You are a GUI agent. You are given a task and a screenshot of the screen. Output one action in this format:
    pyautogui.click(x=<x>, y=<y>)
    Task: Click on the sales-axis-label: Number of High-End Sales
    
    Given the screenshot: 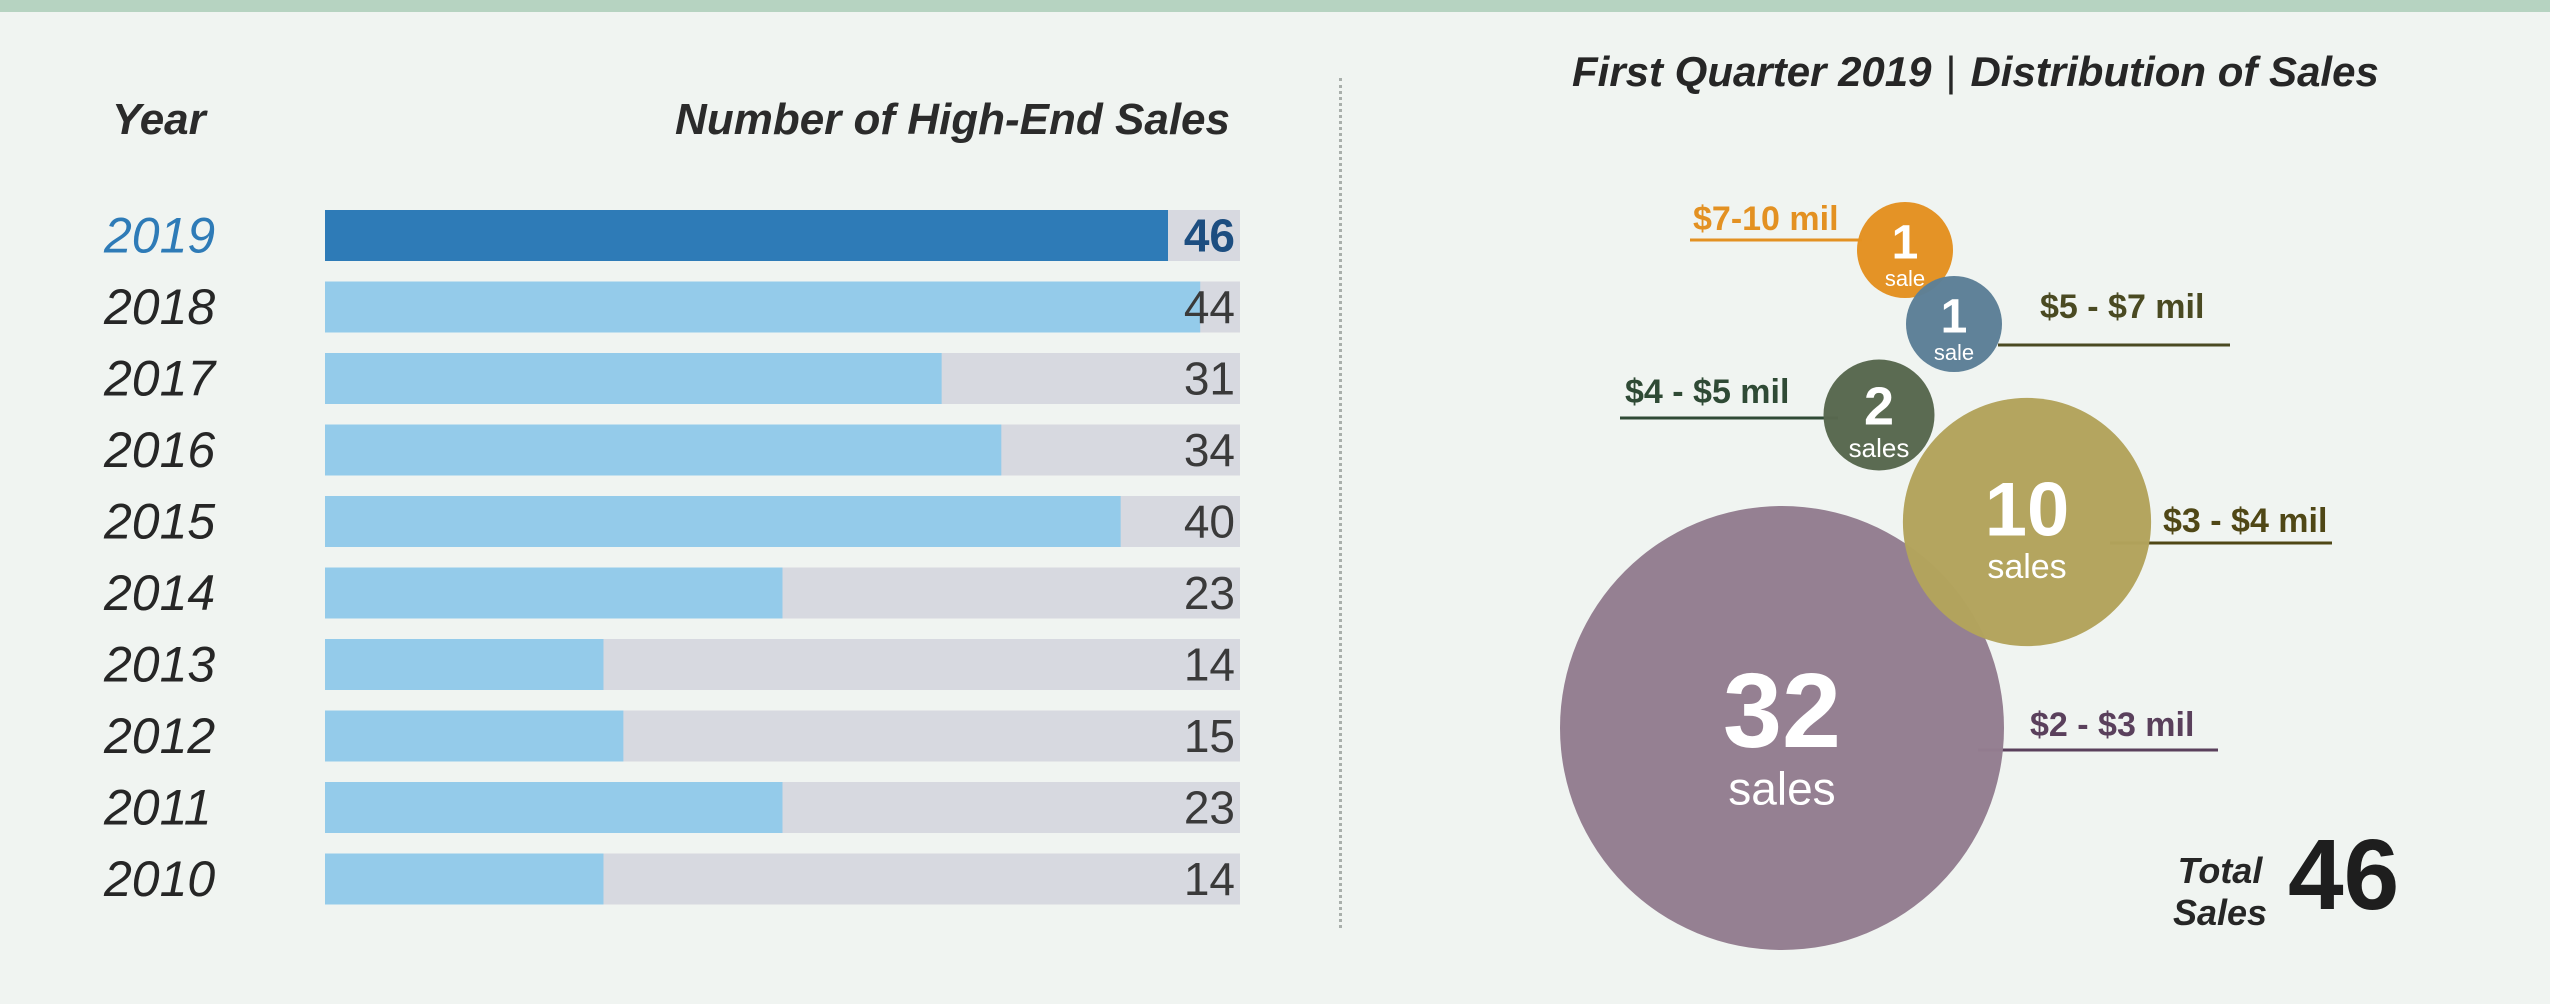 What is the action you would take?
    pyautogui.click(x=952, y=119)
    